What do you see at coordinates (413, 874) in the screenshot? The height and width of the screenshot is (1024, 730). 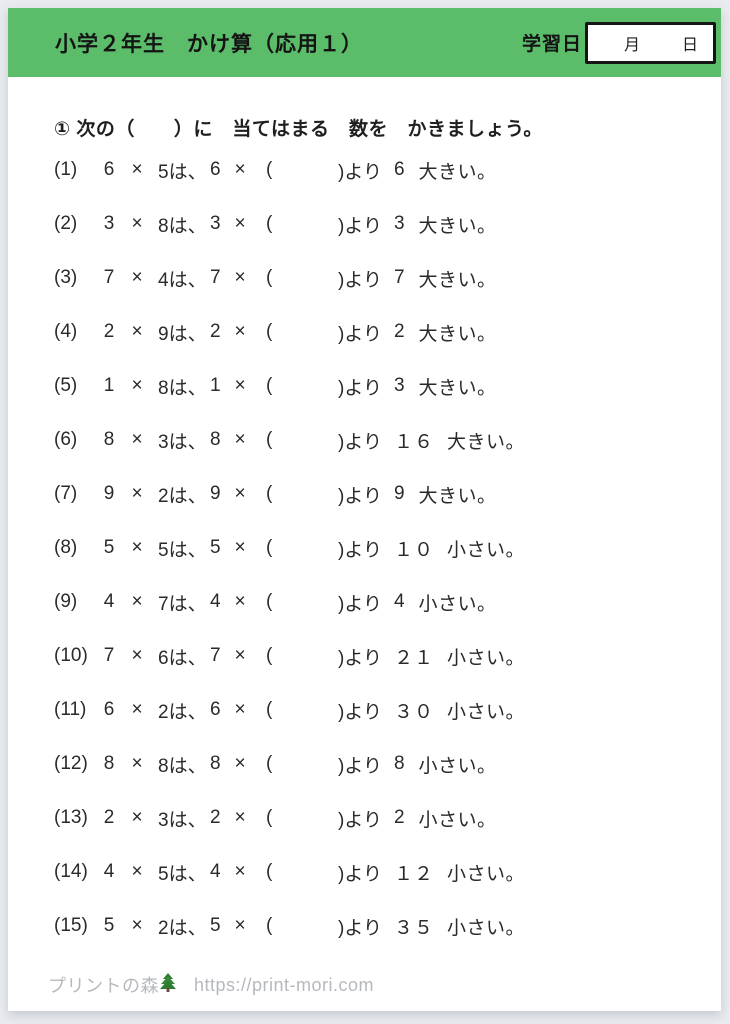 I see `difference-value: １２` at bounding box center [413, 874].